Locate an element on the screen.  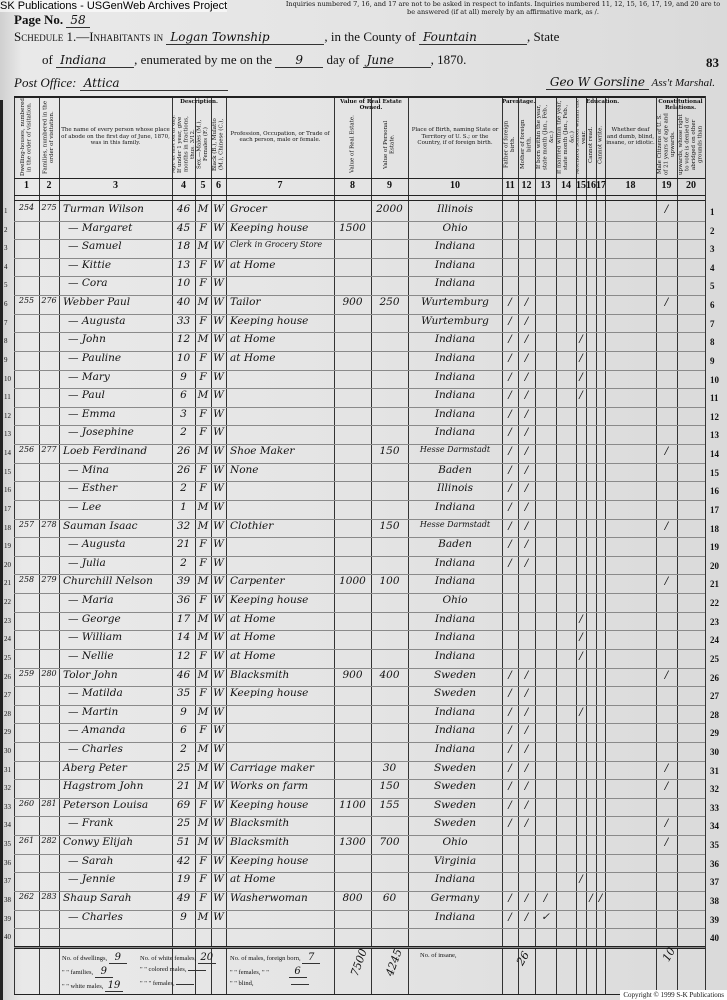
cell-age: 9 is located at coordinates (183, 711).